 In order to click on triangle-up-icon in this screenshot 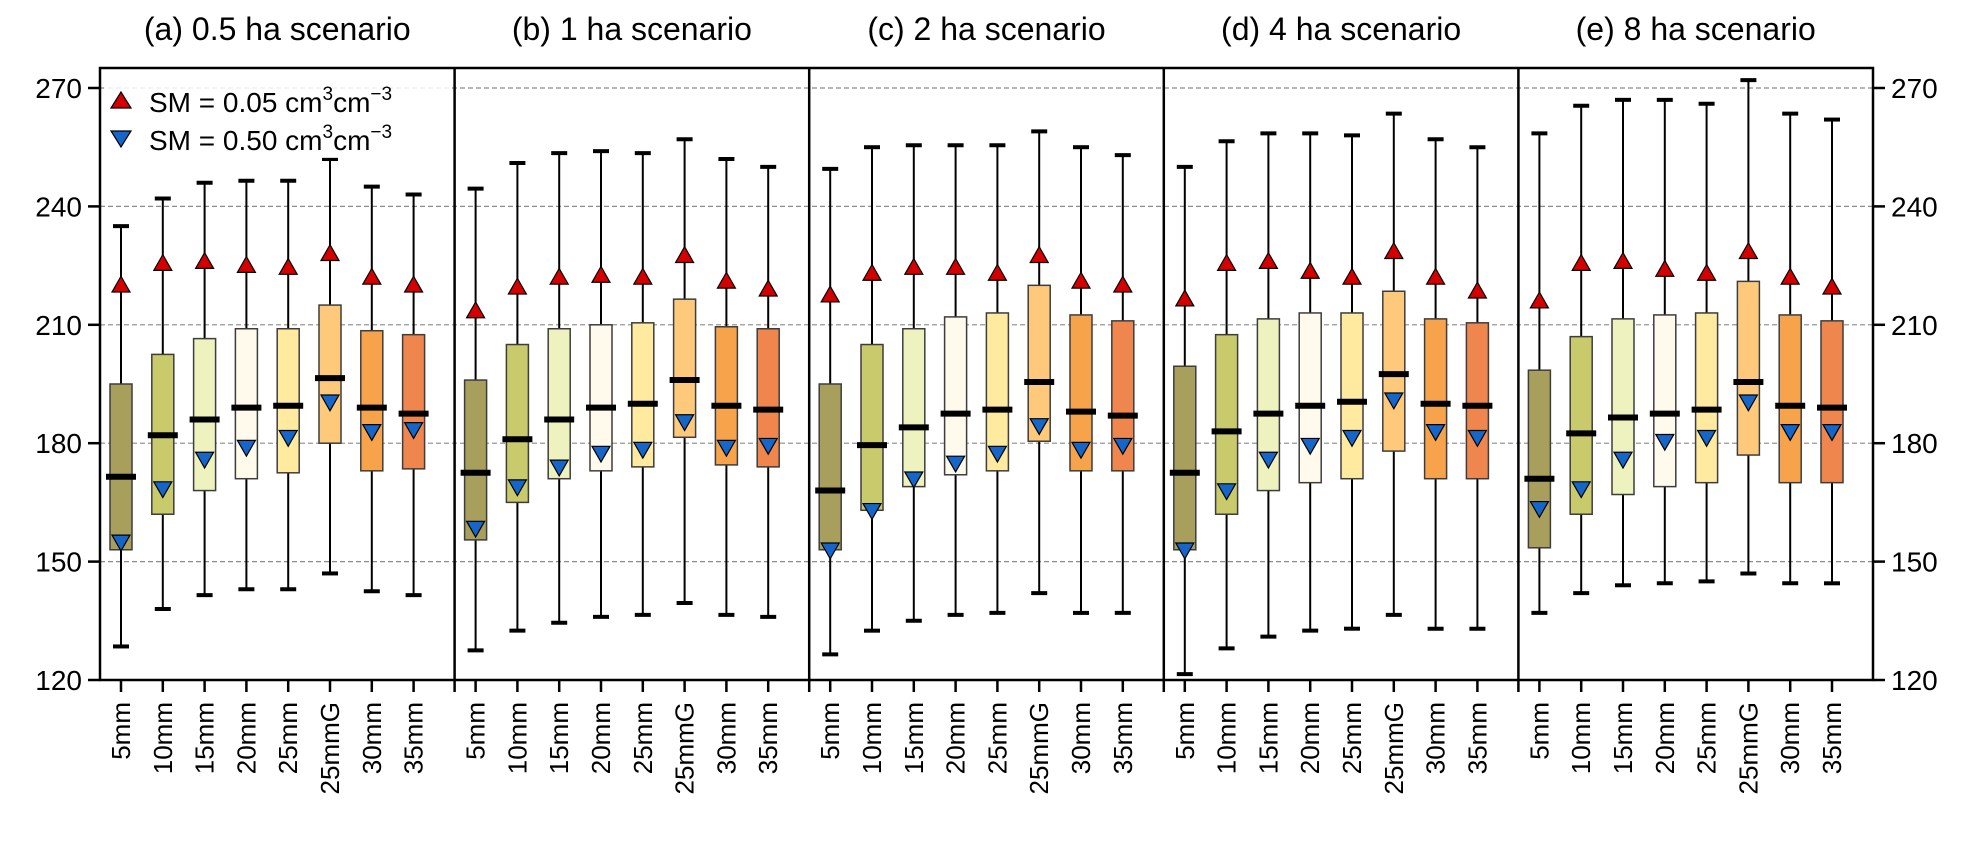, I will do `click(121, 99)`.